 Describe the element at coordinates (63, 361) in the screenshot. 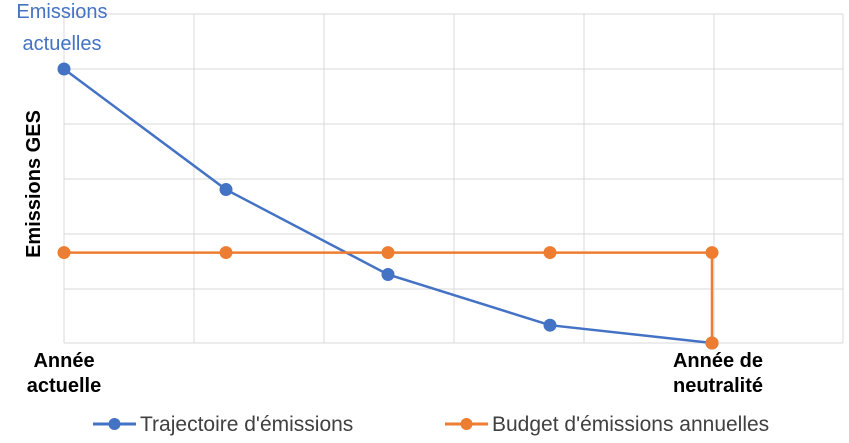

I see `x-start-label-line-1: Année` at that location.